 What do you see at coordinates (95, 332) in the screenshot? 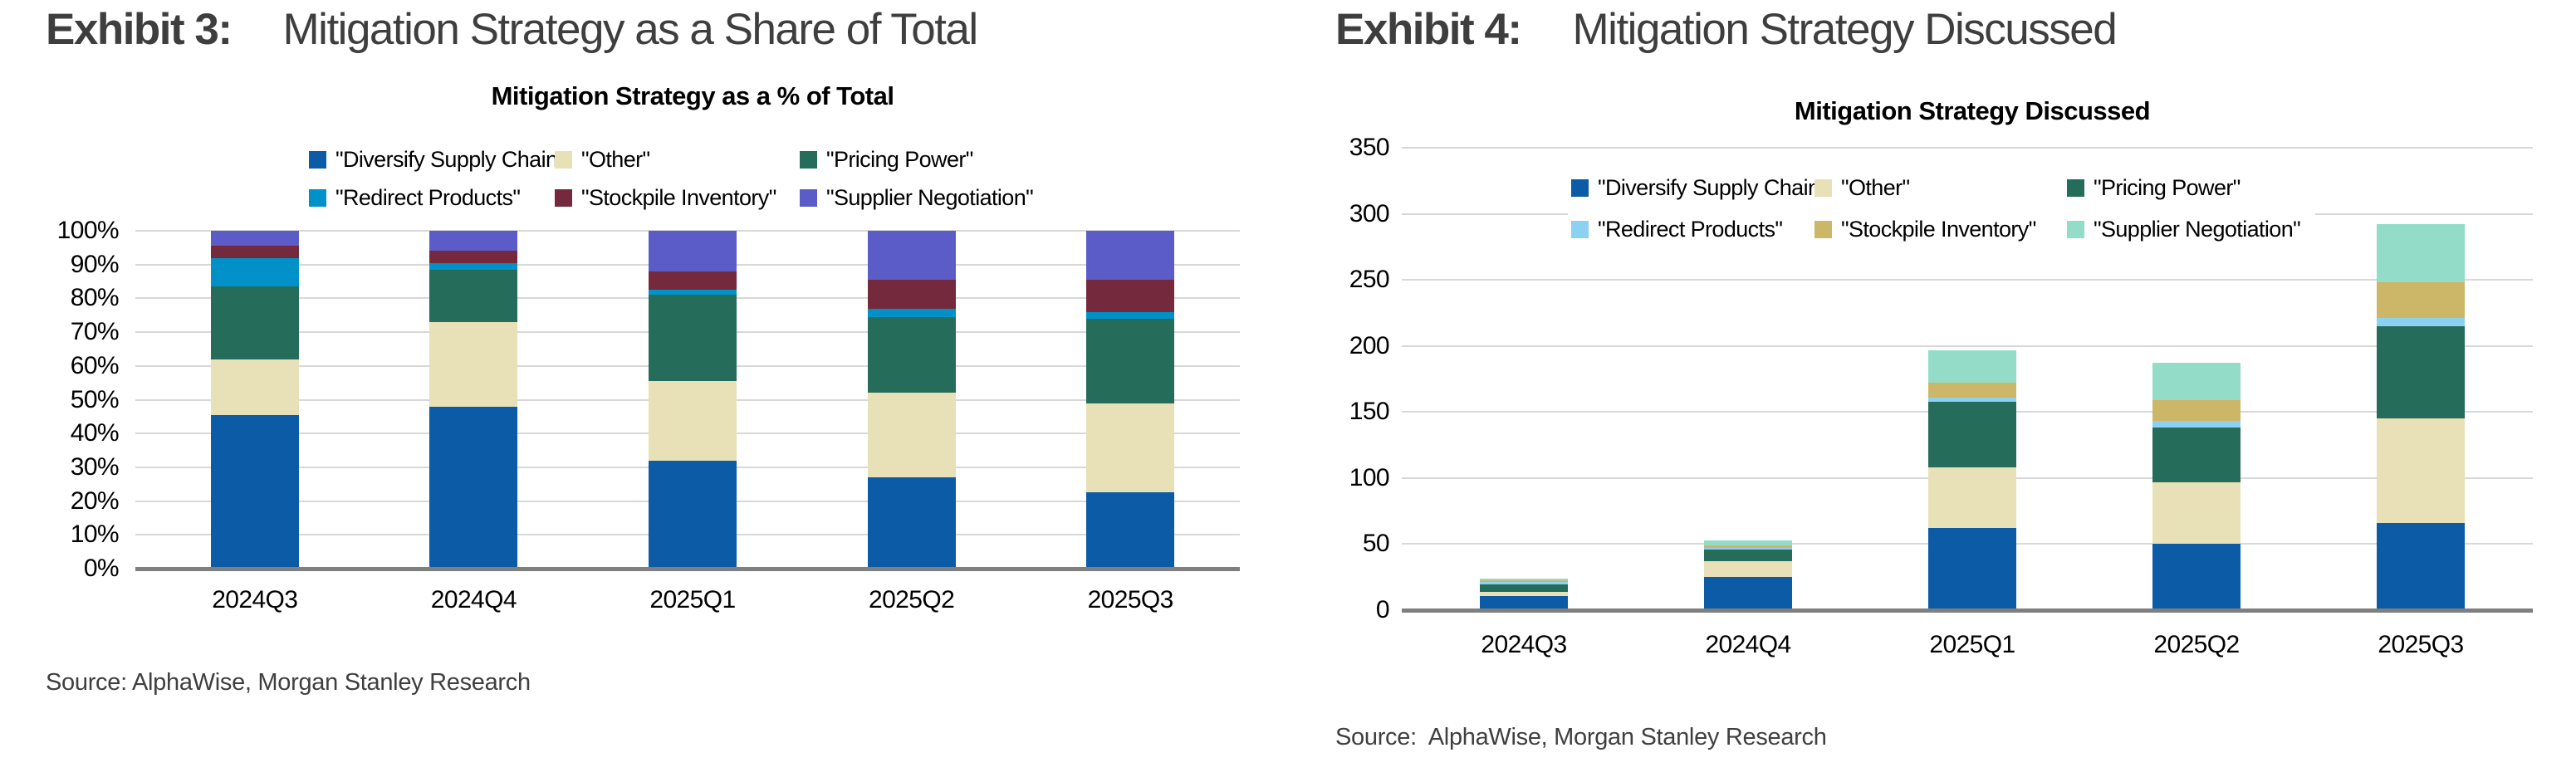
I see `y-axis-label: 70%` at bounding box center [95, 332].